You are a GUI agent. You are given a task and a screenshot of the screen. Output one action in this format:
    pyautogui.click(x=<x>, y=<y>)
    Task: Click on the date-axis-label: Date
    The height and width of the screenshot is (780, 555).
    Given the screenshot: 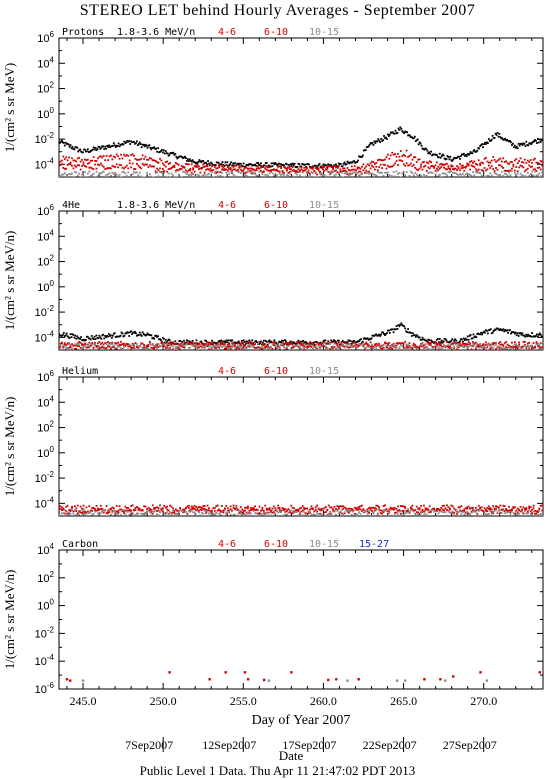 What is the action you would take?
    pyautogui.click(x=291, y=755)
    